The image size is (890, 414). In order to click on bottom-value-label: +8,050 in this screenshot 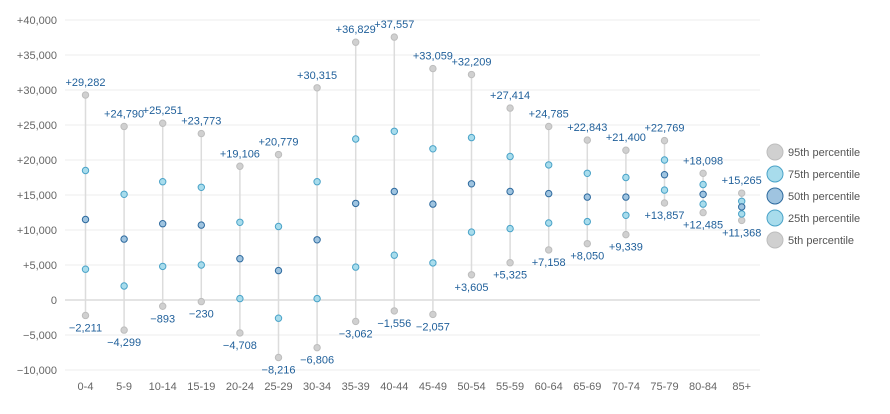, I will do `click(587, 257)`.